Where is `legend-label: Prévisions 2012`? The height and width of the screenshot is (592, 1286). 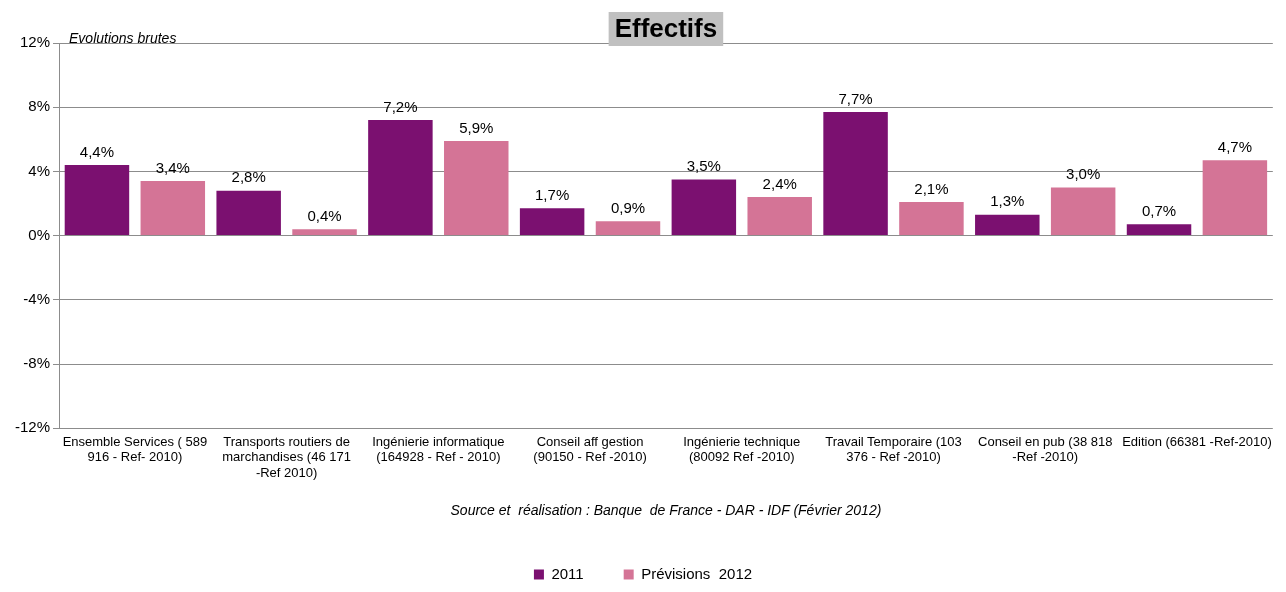 legend-label: Prévisions 2012 is located at coordinates (697, 573).